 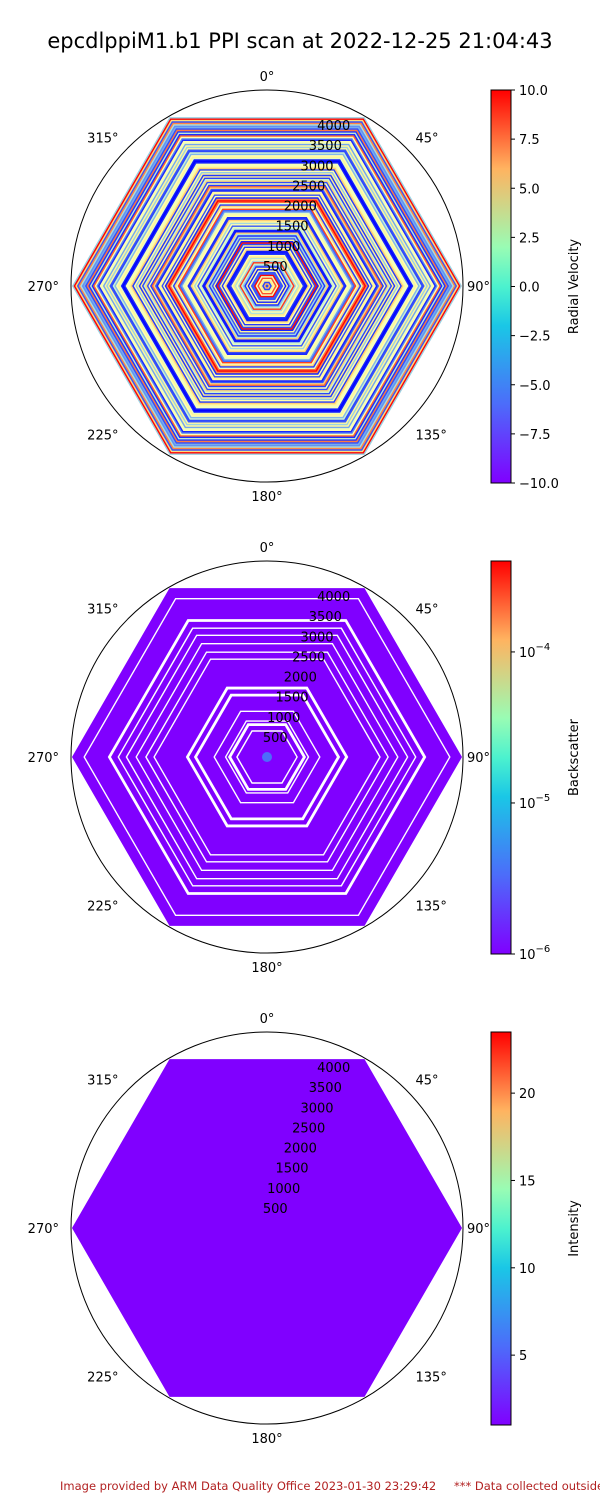 What do you see at coordinates (534, 651) in the screenshot?
I see `colorbar-tick-label: 10⁻⁴` at bounding box center [534, 651].